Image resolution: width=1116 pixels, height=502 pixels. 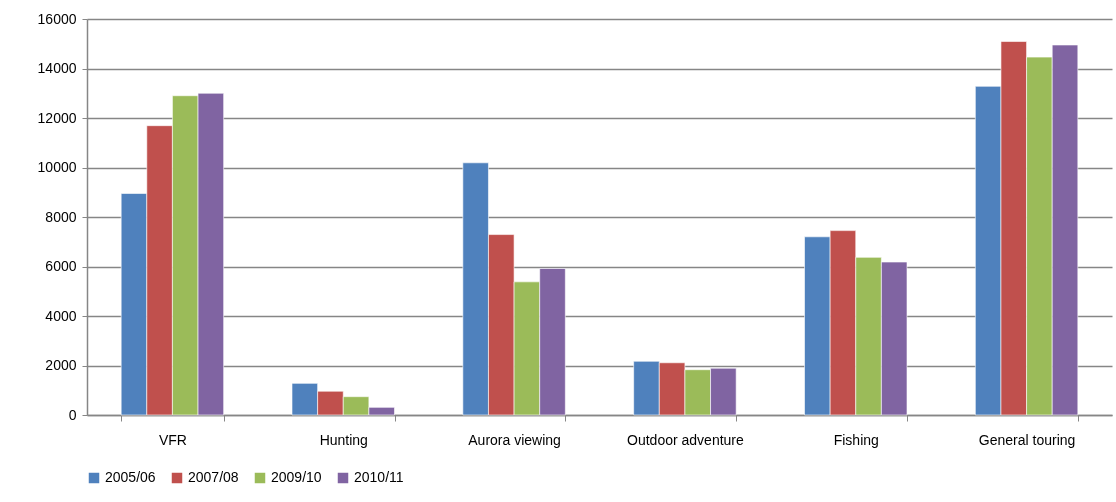 I want to click on x-tick-label: Outdoor adventure, so click(x=685, y=439).